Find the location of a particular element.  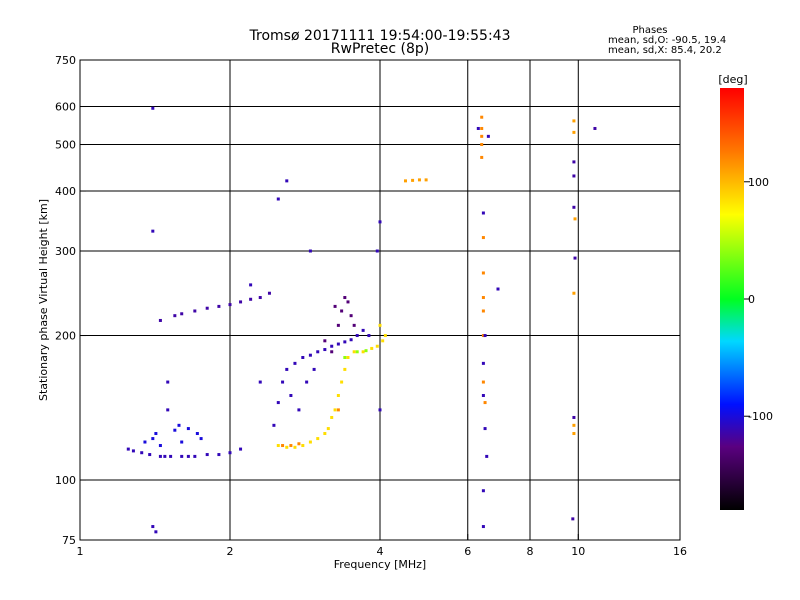

colorbar-tick-label: 0 is located at coordinates (751, 299).